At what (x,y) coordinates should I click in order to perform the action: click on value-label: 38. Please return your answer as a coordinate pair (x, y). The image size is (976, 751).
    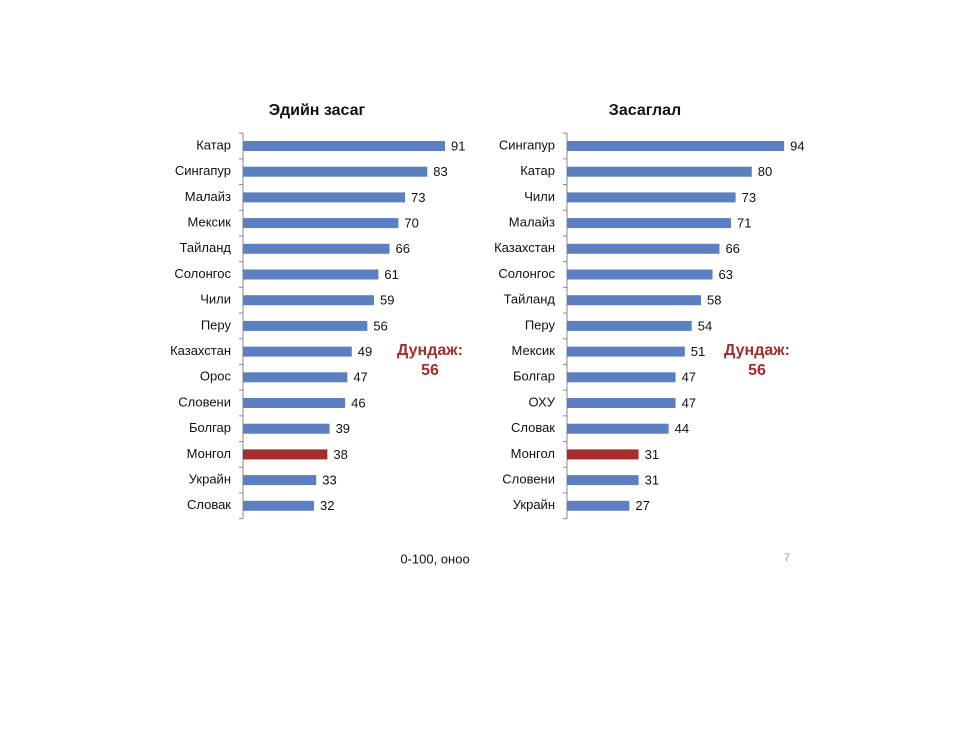
    Looking at the image, I should click on (340, 454).